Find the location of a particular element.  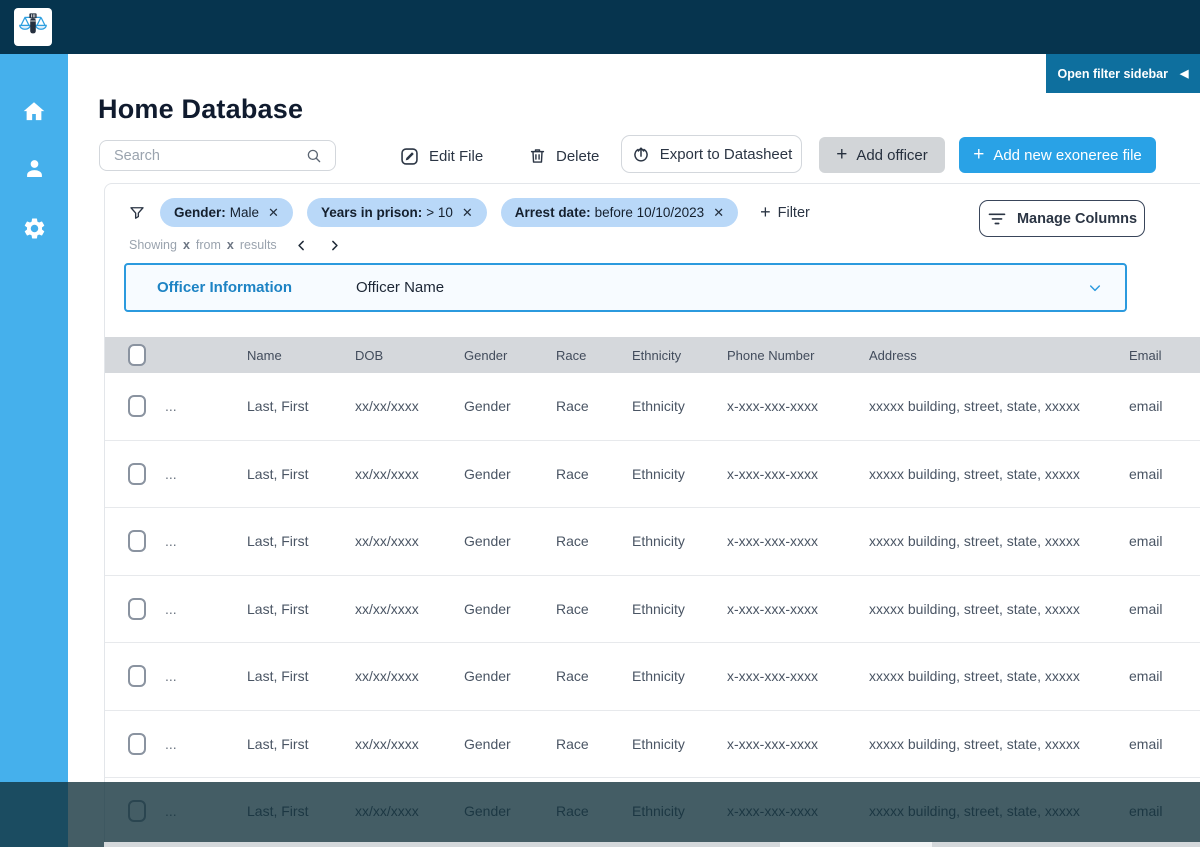

prev-page-chevron-icon is located at coordinates (301, 245).